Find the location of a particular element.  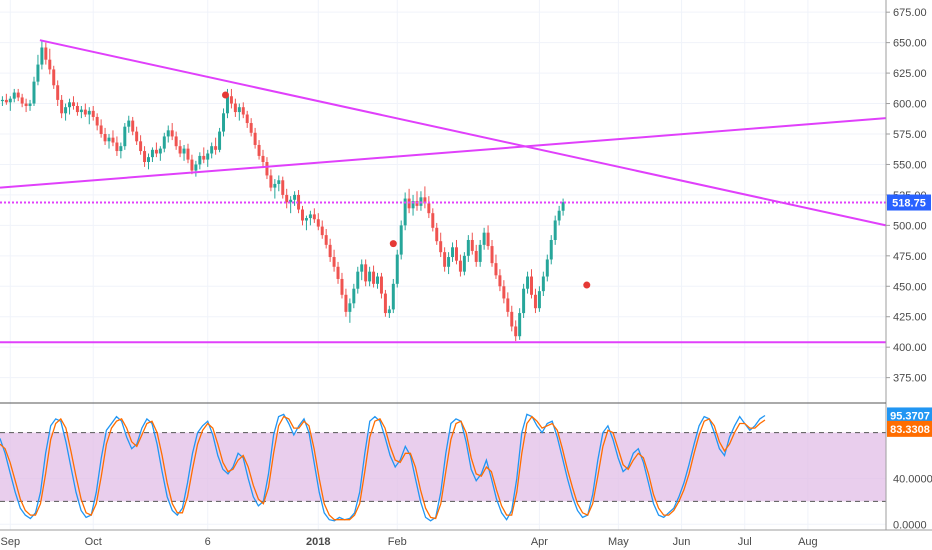

last-price-label: 518.75 is located at coordinates (909, 204).